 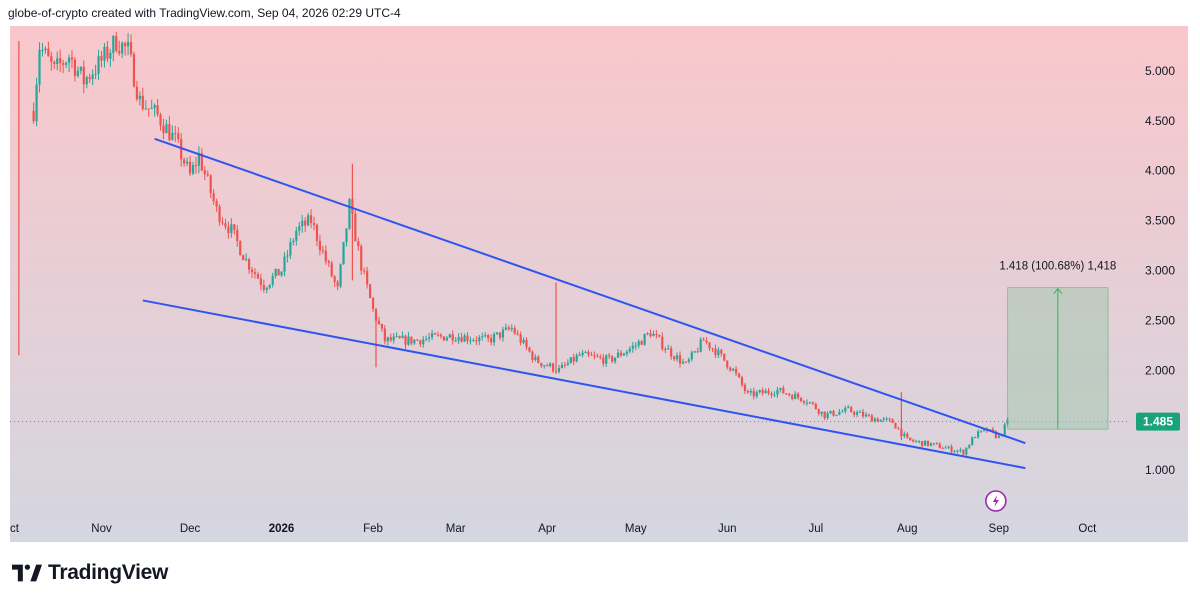 What do you see at coordinates (282, 529) in the screenshot?
I see `x-tick-label: 2026` at bounding box center [282, 529].